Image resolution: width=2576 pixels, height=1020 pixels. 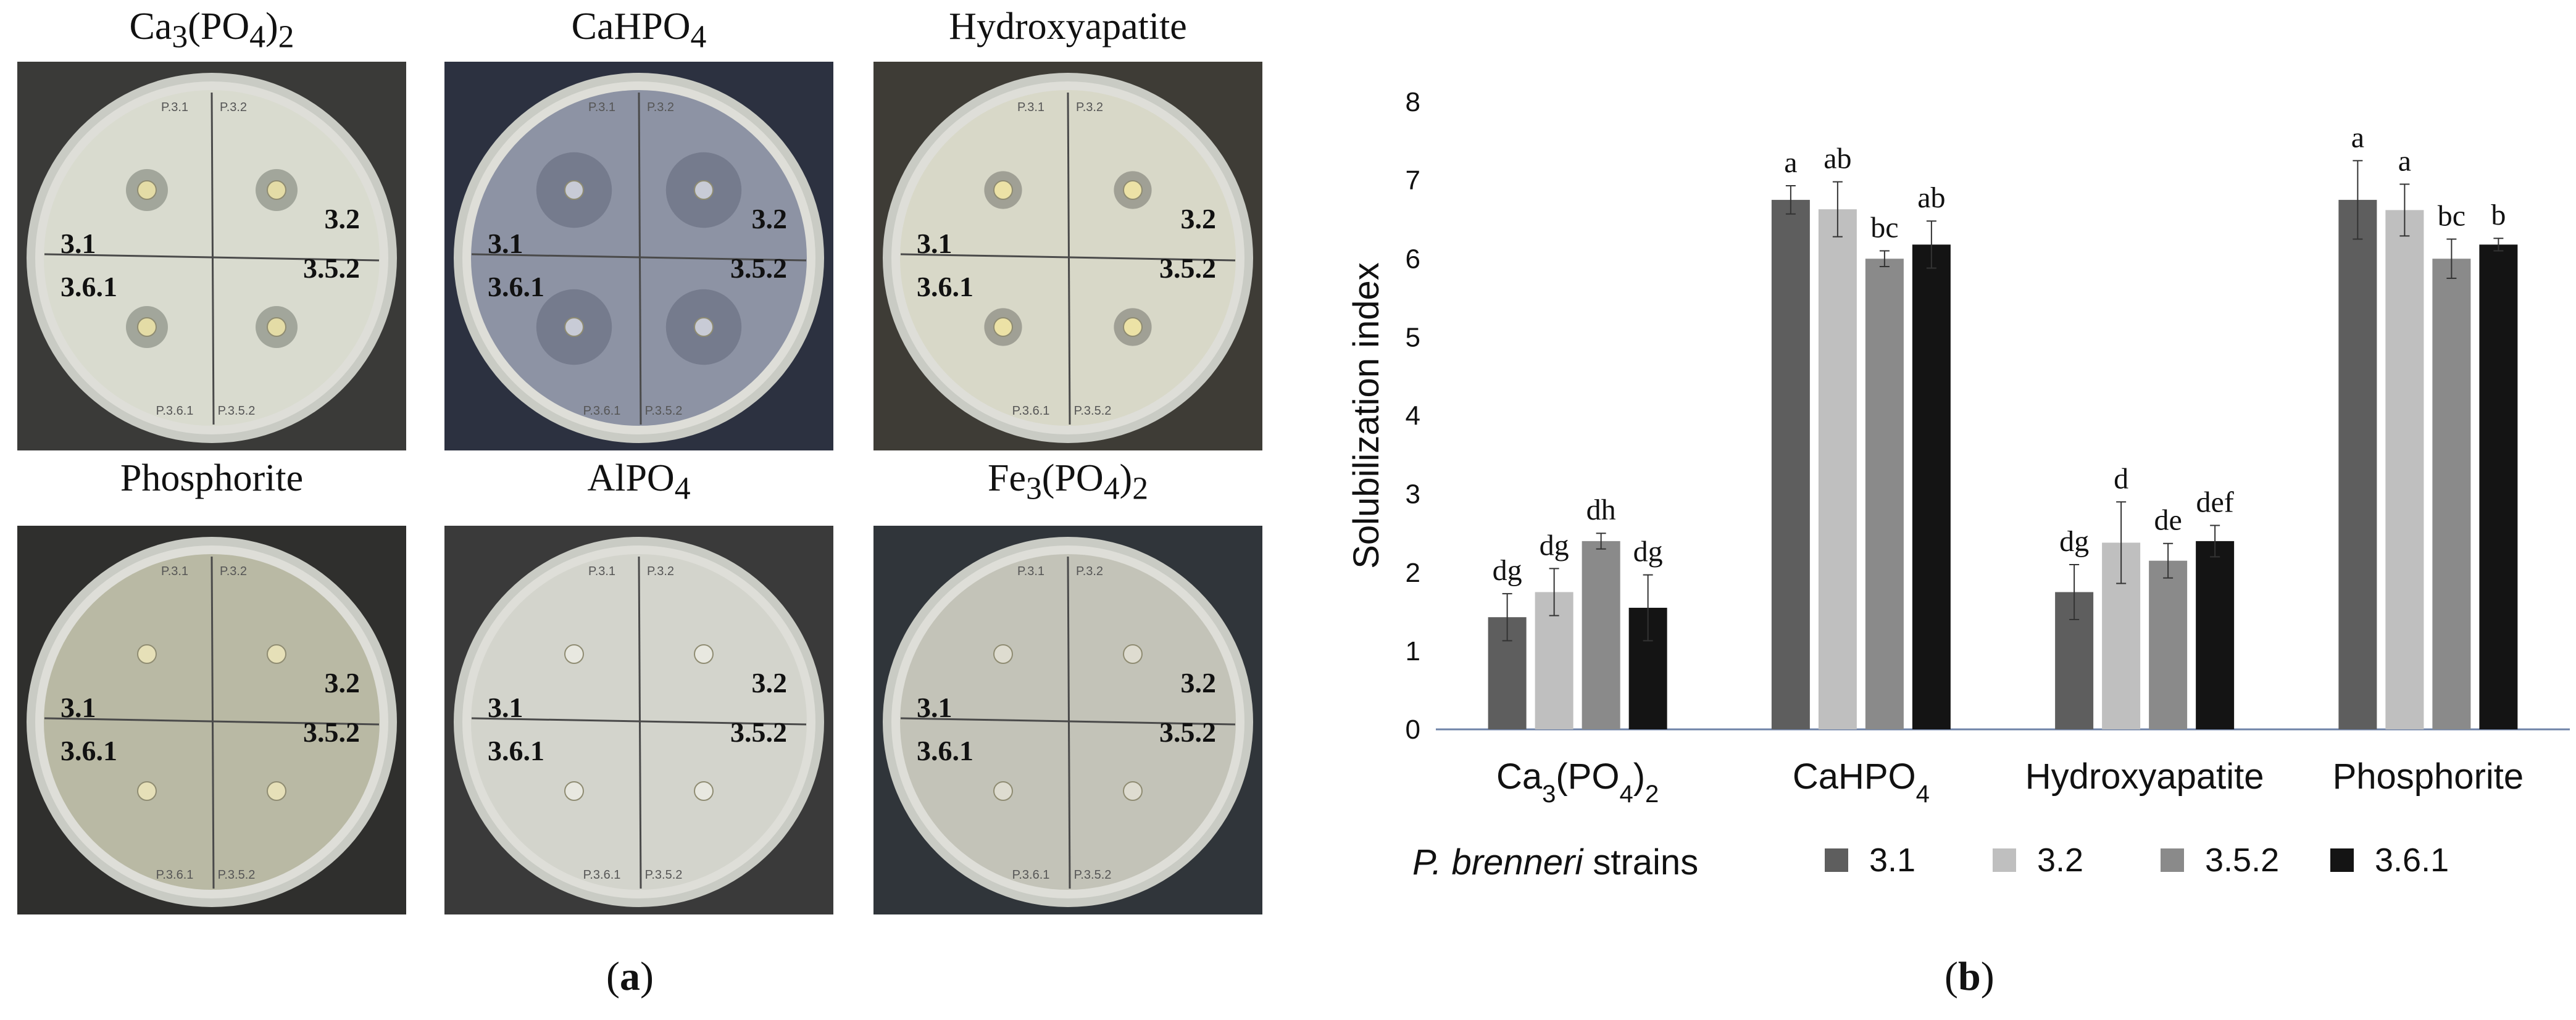 I want to click on significance-letter: dh, so click(x=1601, y=510).